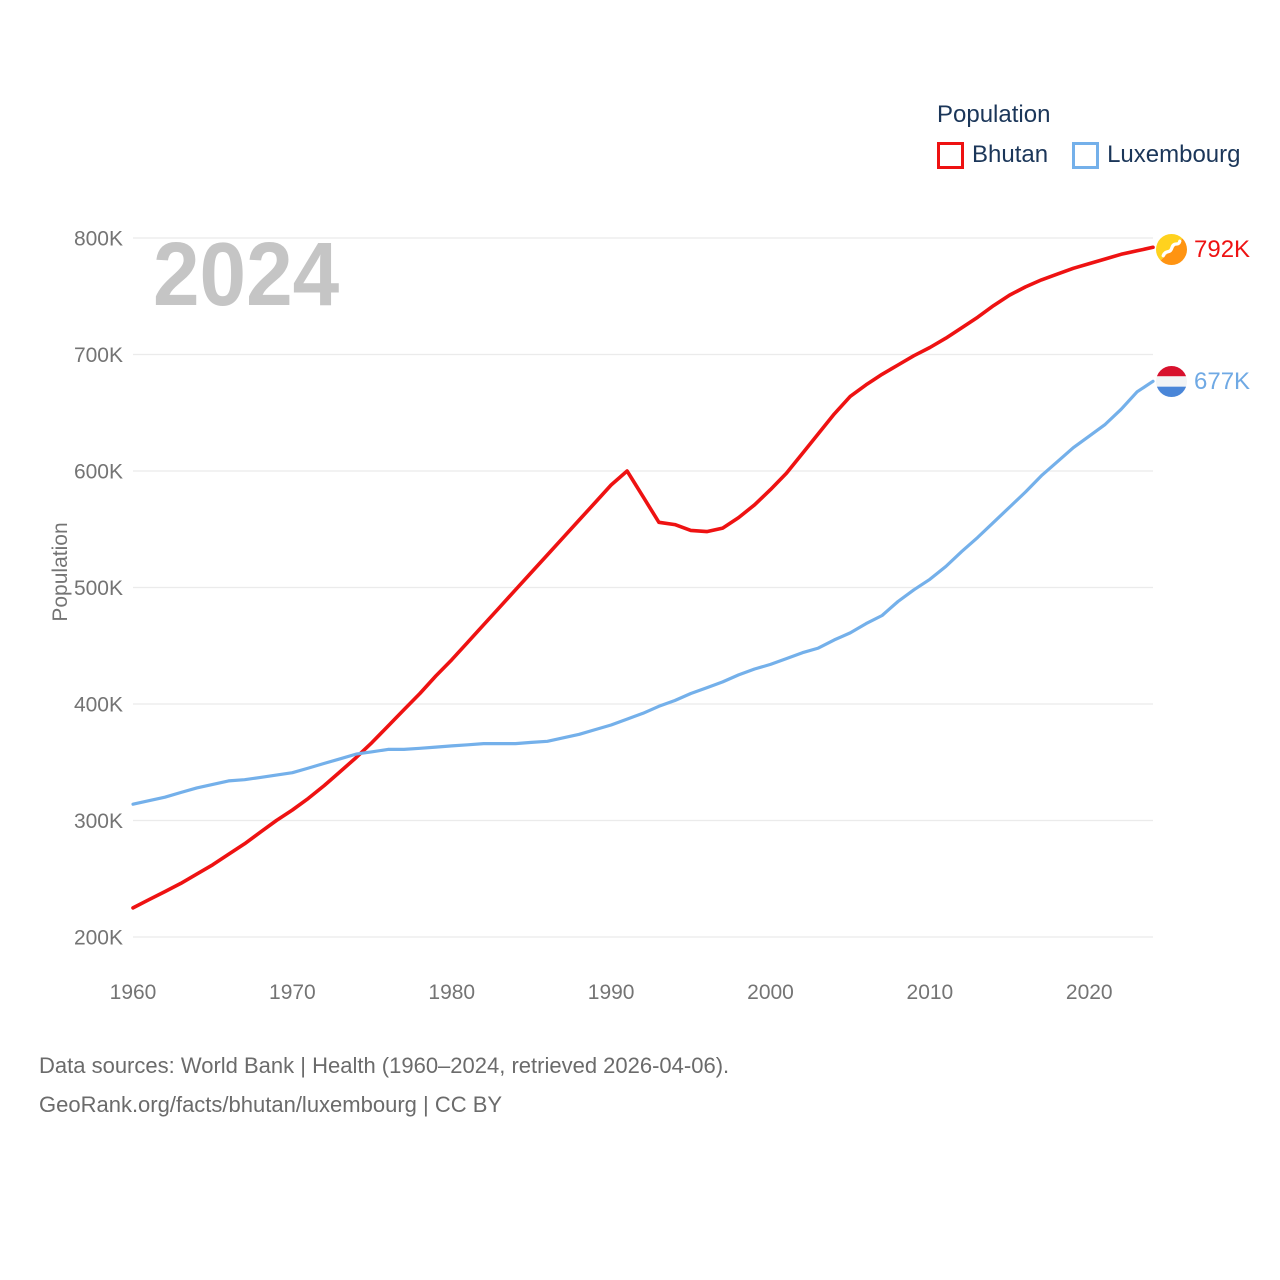 The image size is (1280, 1280). What do you see at coordinates (1171, 381) in the screenshot?
I see `luxembourg-flag-icon` at bounding box center [1171, 381].